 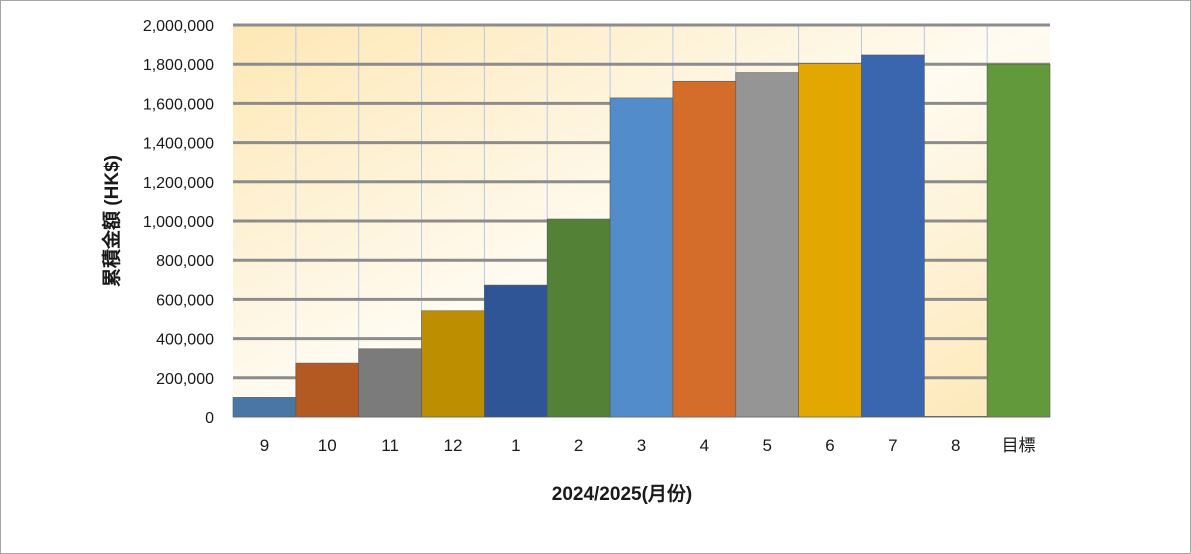 I want to click on y-tick-label: 0, so click(x=209, y=418).